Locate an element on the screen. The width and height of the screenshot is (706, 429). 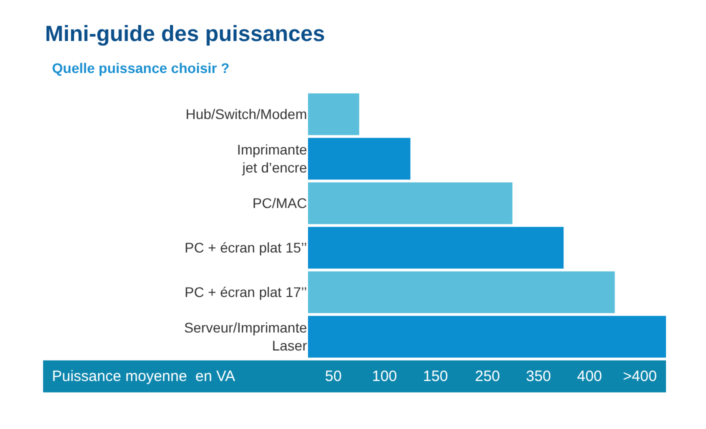
text: >400 is located at coordinates (640, 376).